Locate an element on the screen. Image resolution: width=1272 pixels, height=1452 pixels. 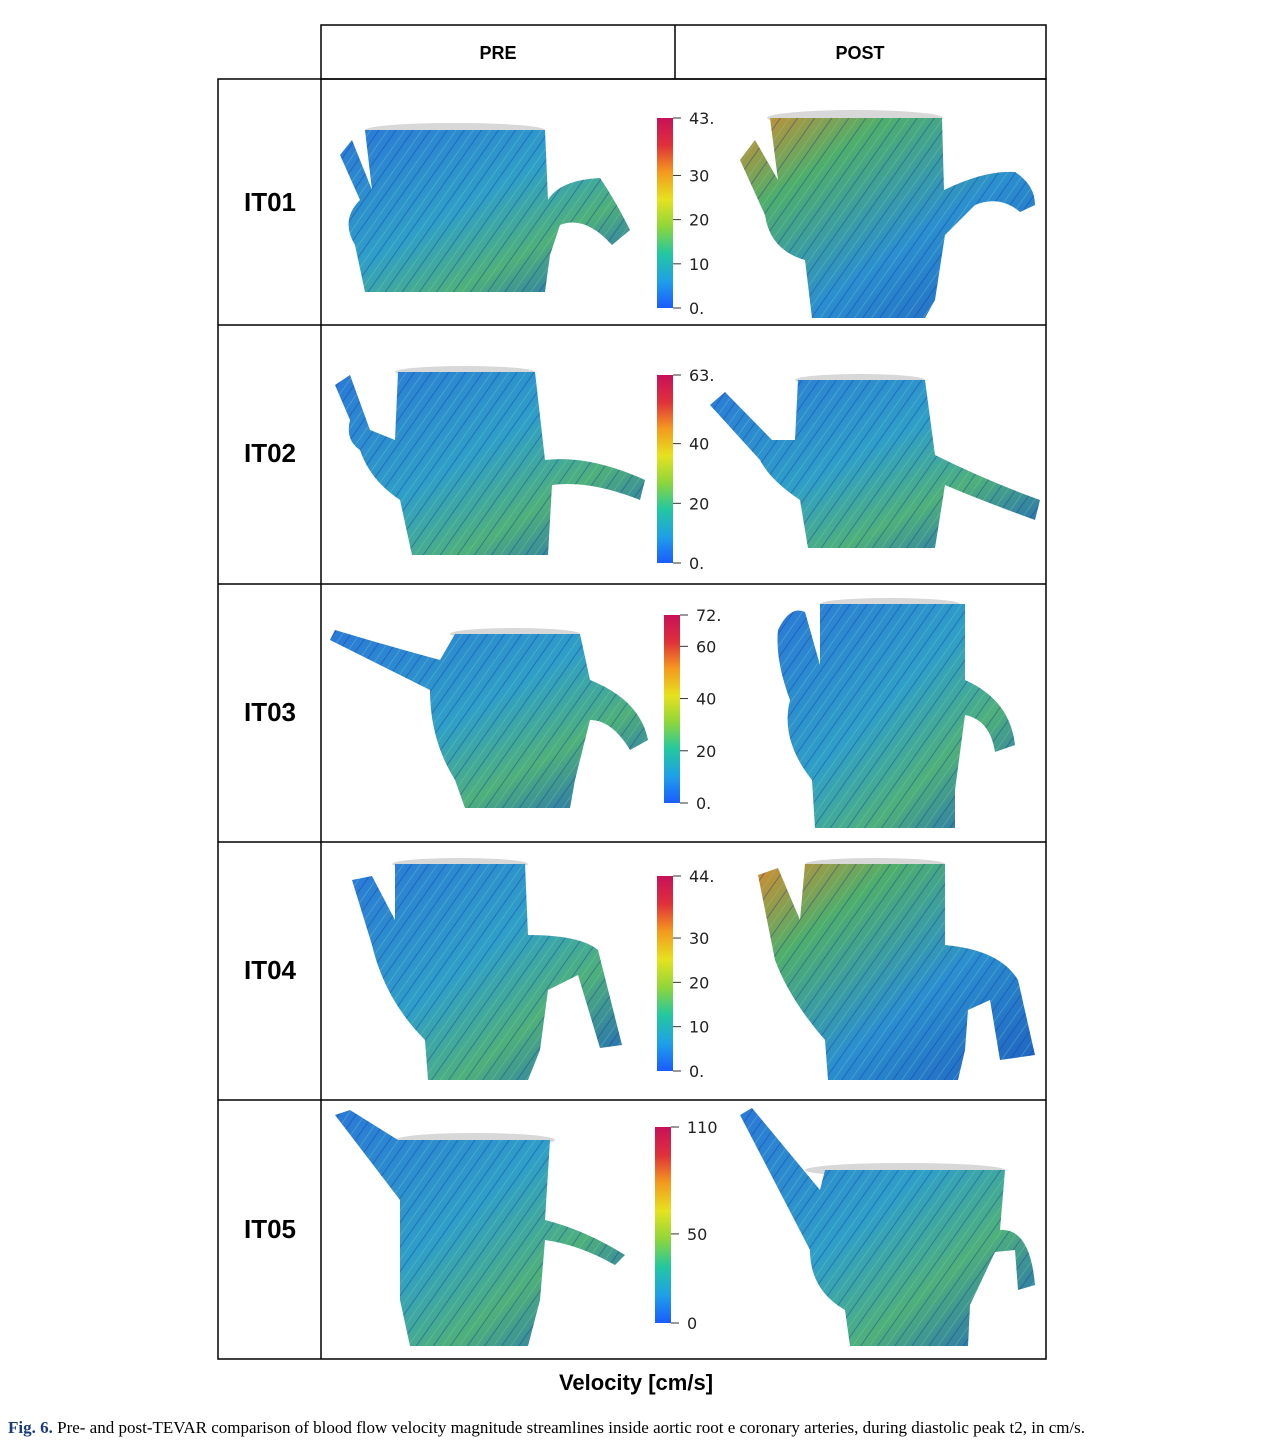
aorta-model-it03-post is located at coordinates (897, 713).